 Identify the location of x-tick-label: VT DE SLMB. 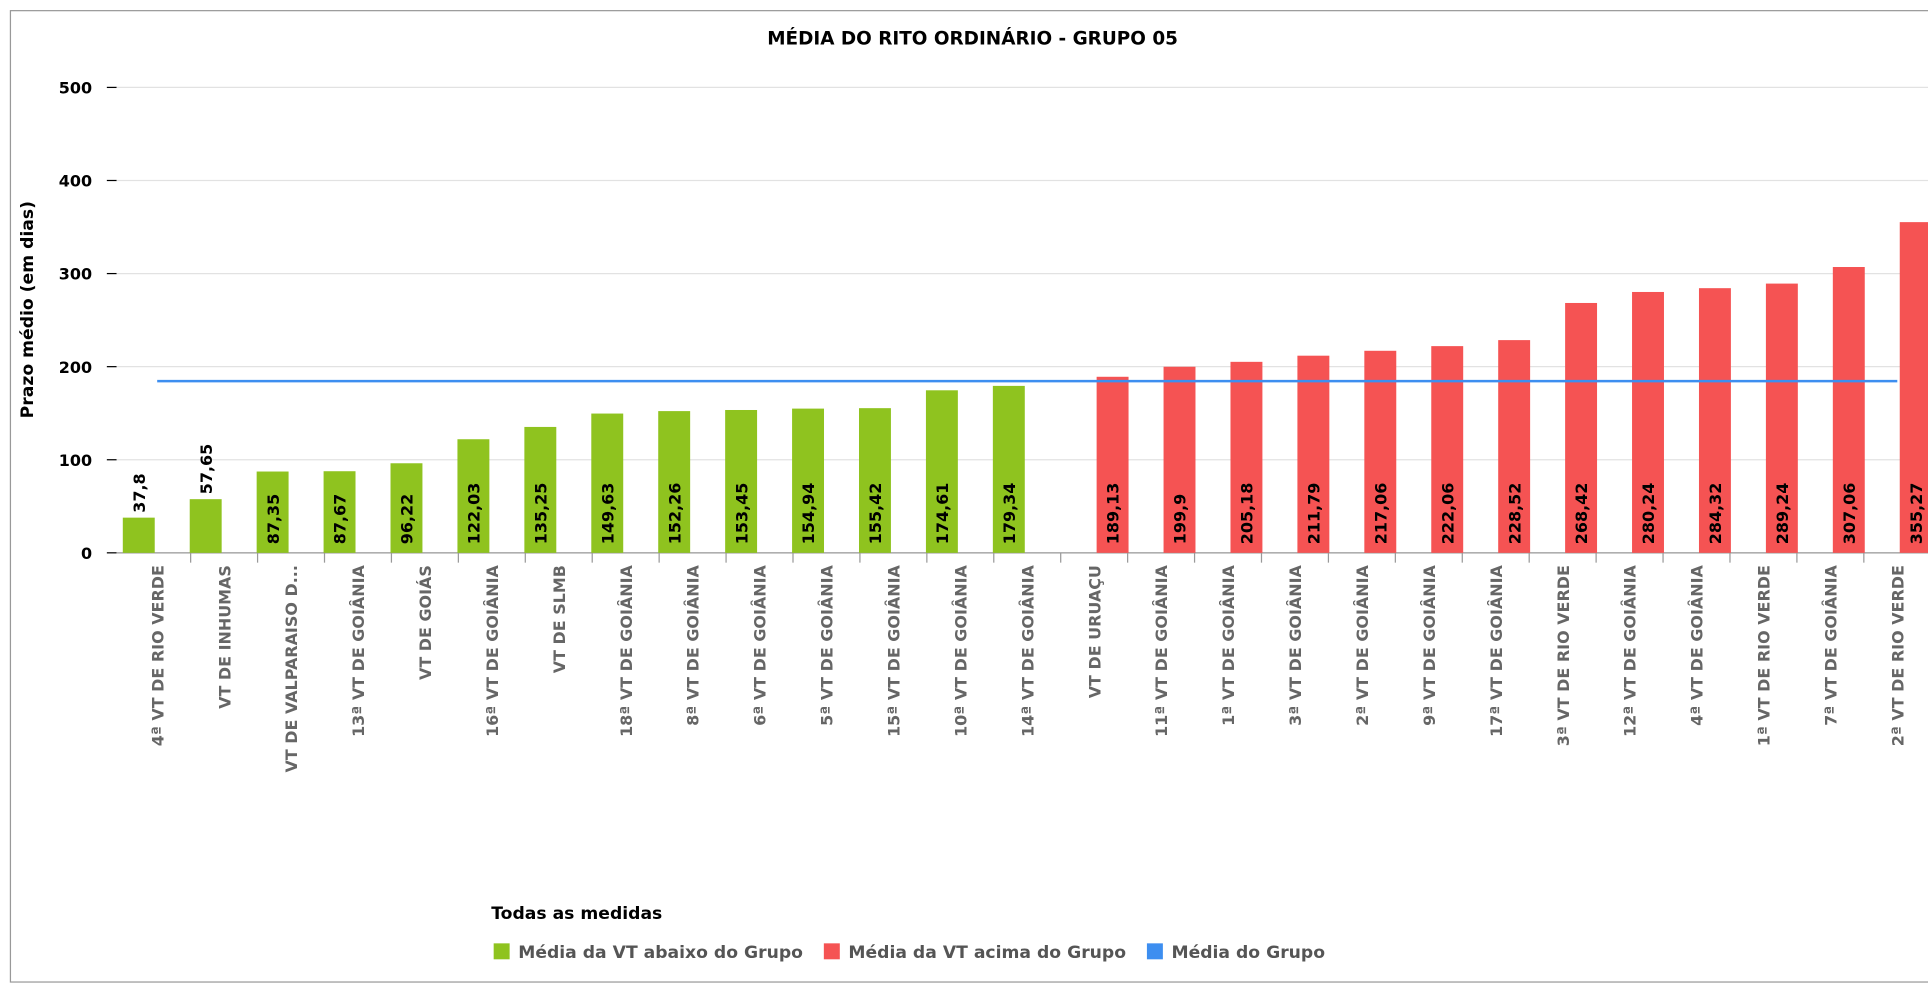
(559, 619).